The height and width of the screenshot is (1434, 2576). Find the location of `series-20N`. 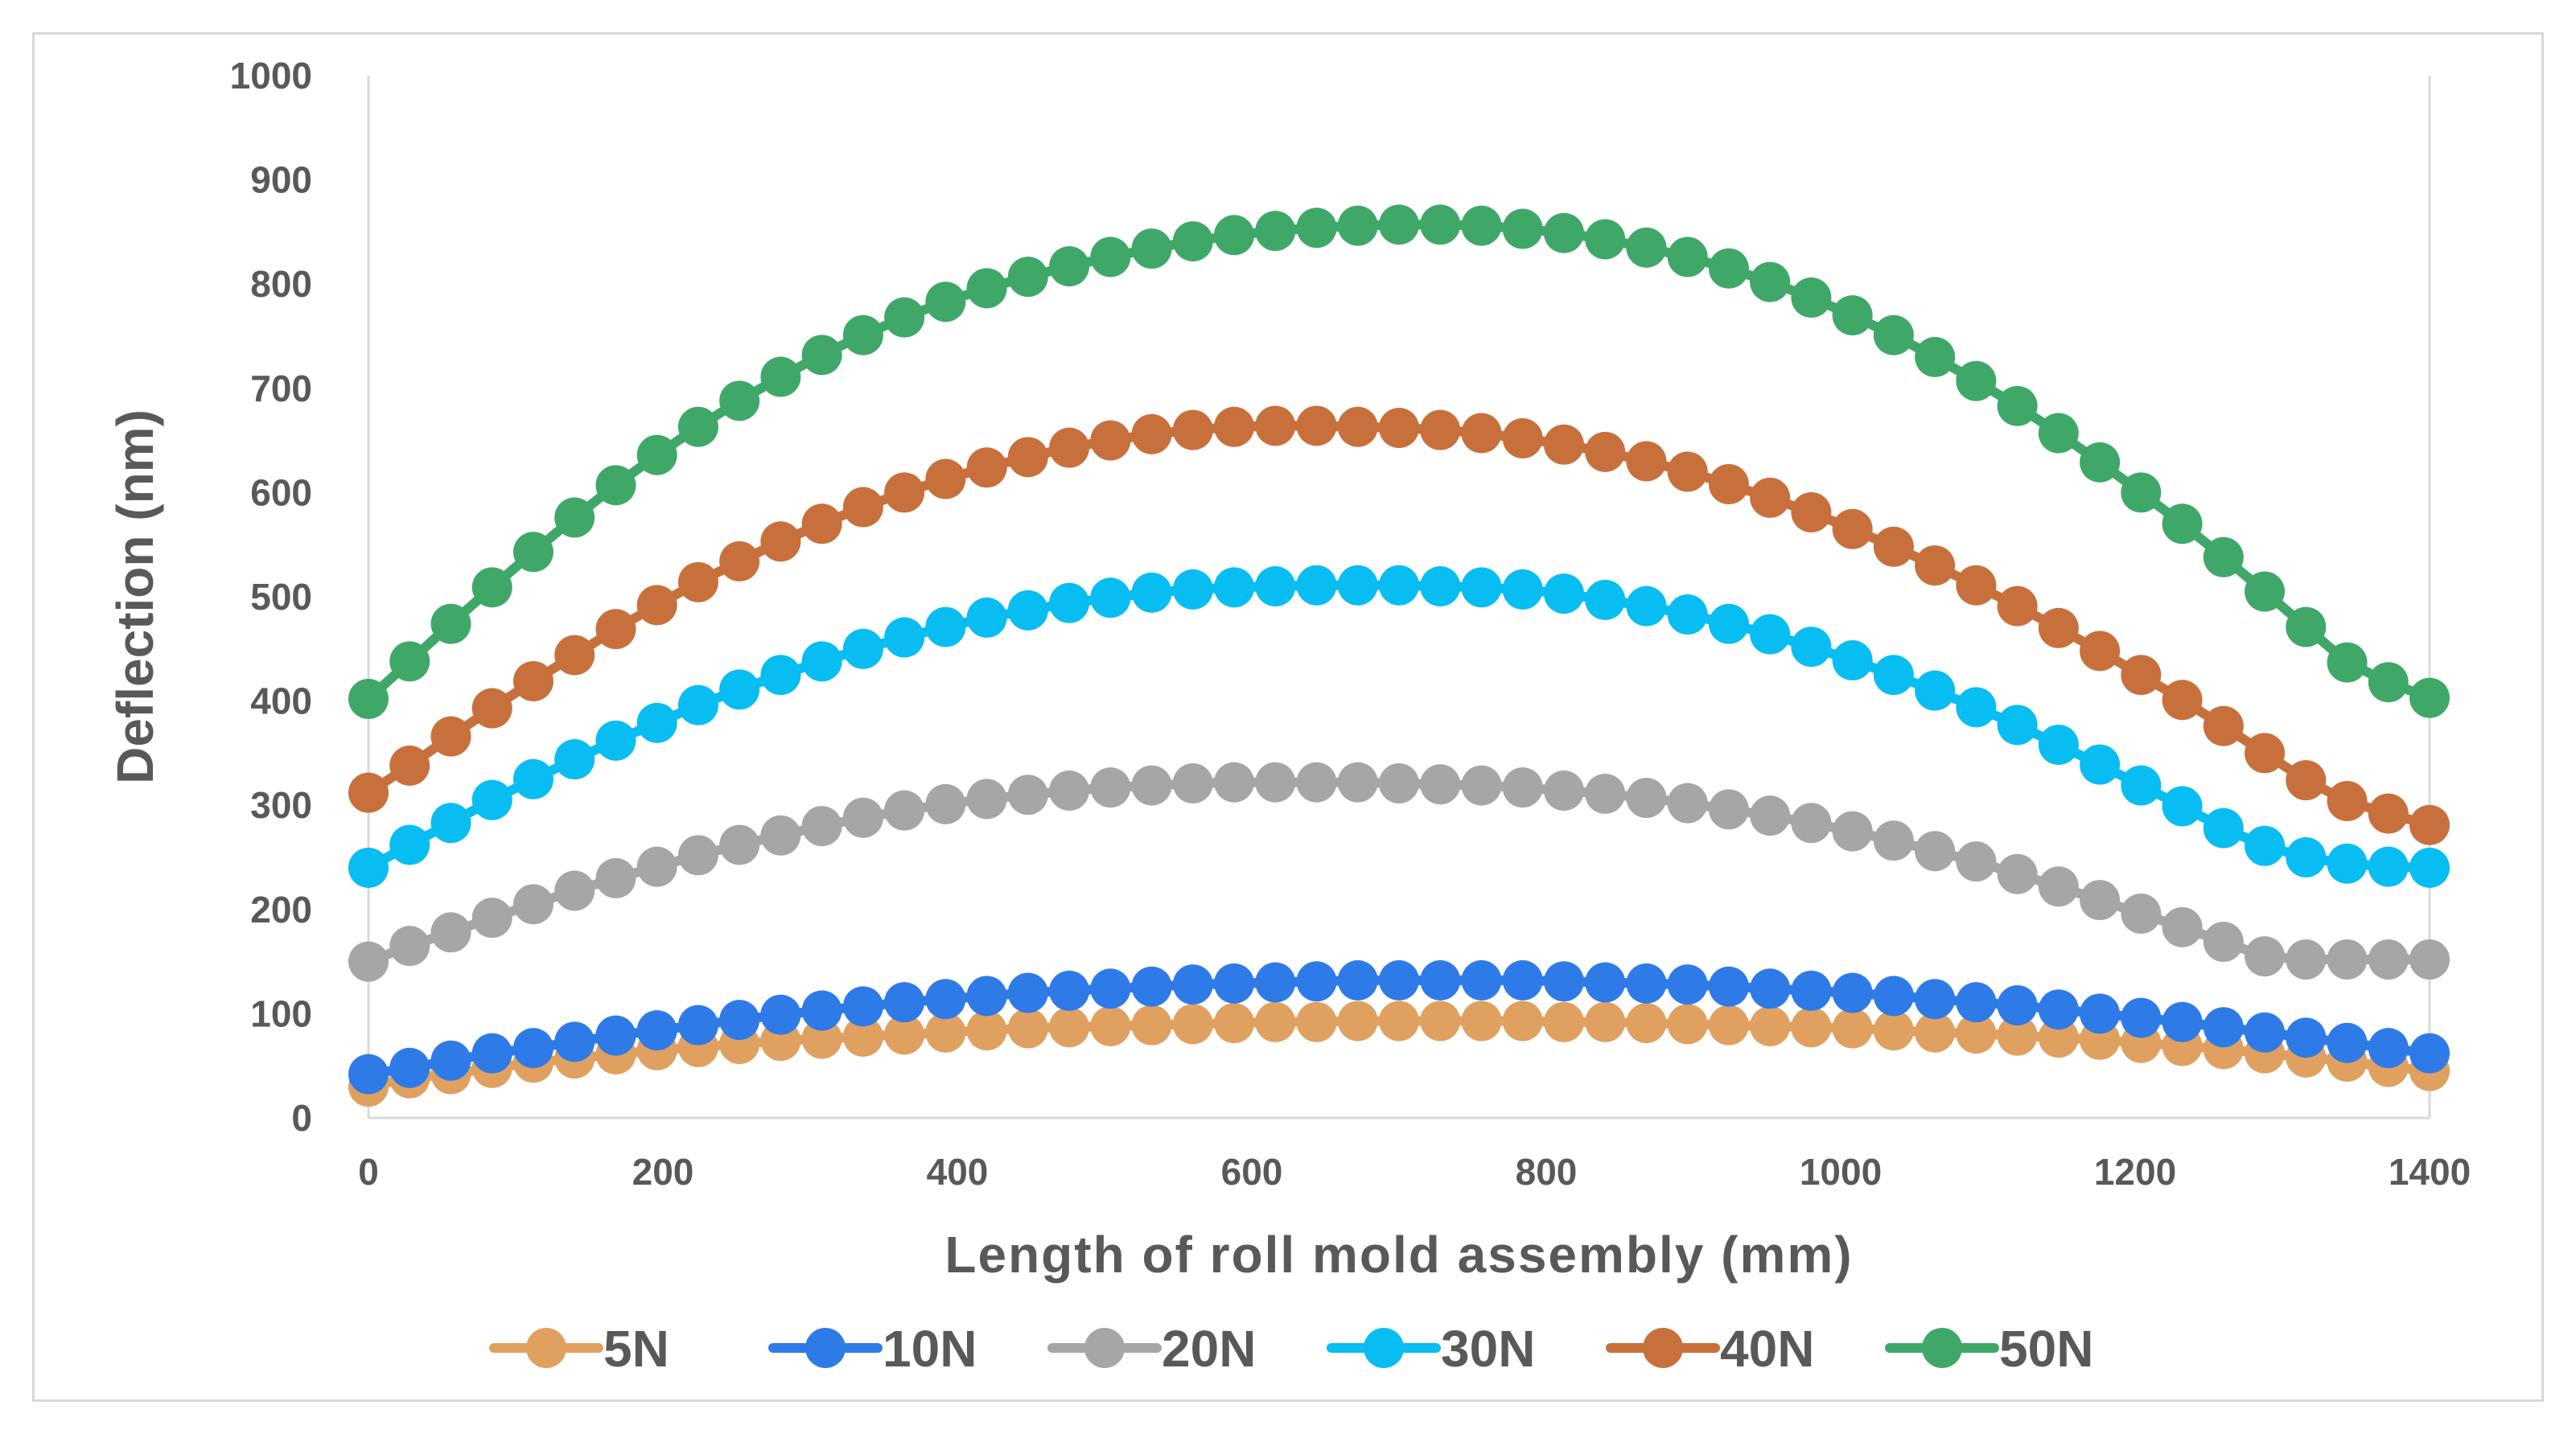

series-20N is located at coordinates (1399, 872).